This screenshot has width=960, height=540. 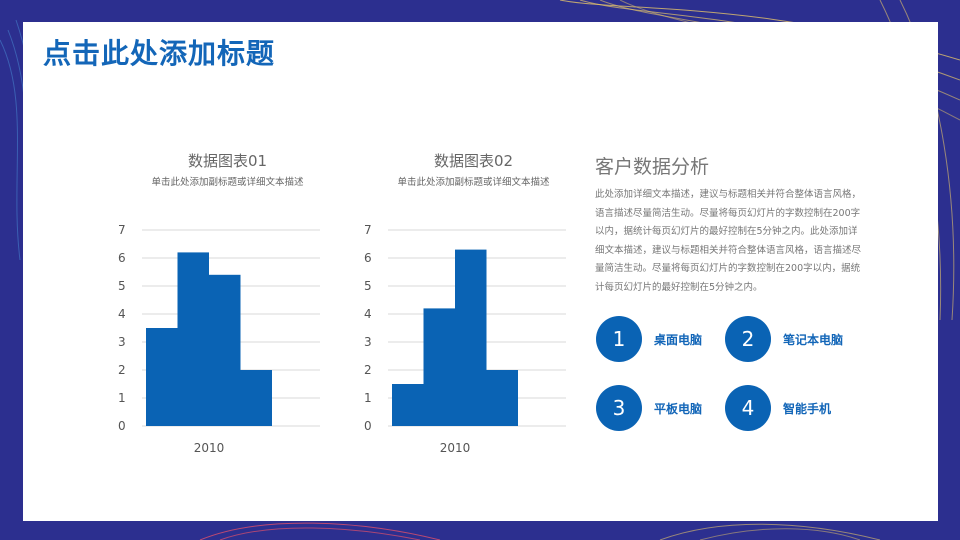 I want to click on feature-label: 桌面电脑, so click(x=678, y=339).